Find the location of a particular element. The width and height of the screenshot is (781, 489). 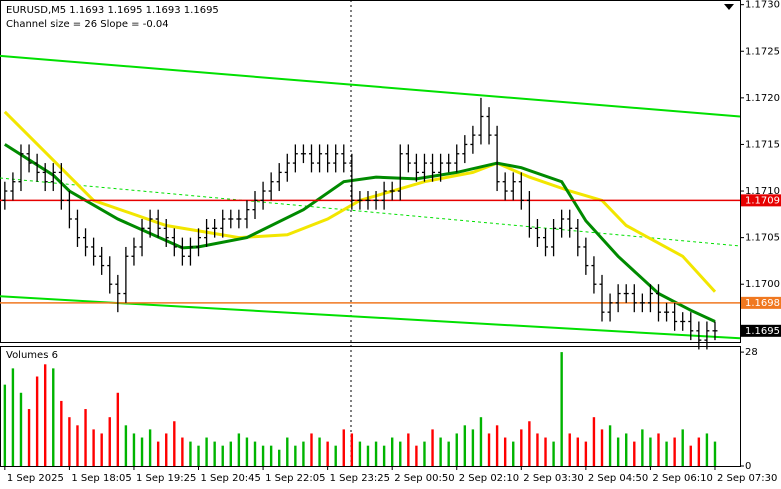

y-tick-label: 1.1700 is located at coordinates (762, 284).